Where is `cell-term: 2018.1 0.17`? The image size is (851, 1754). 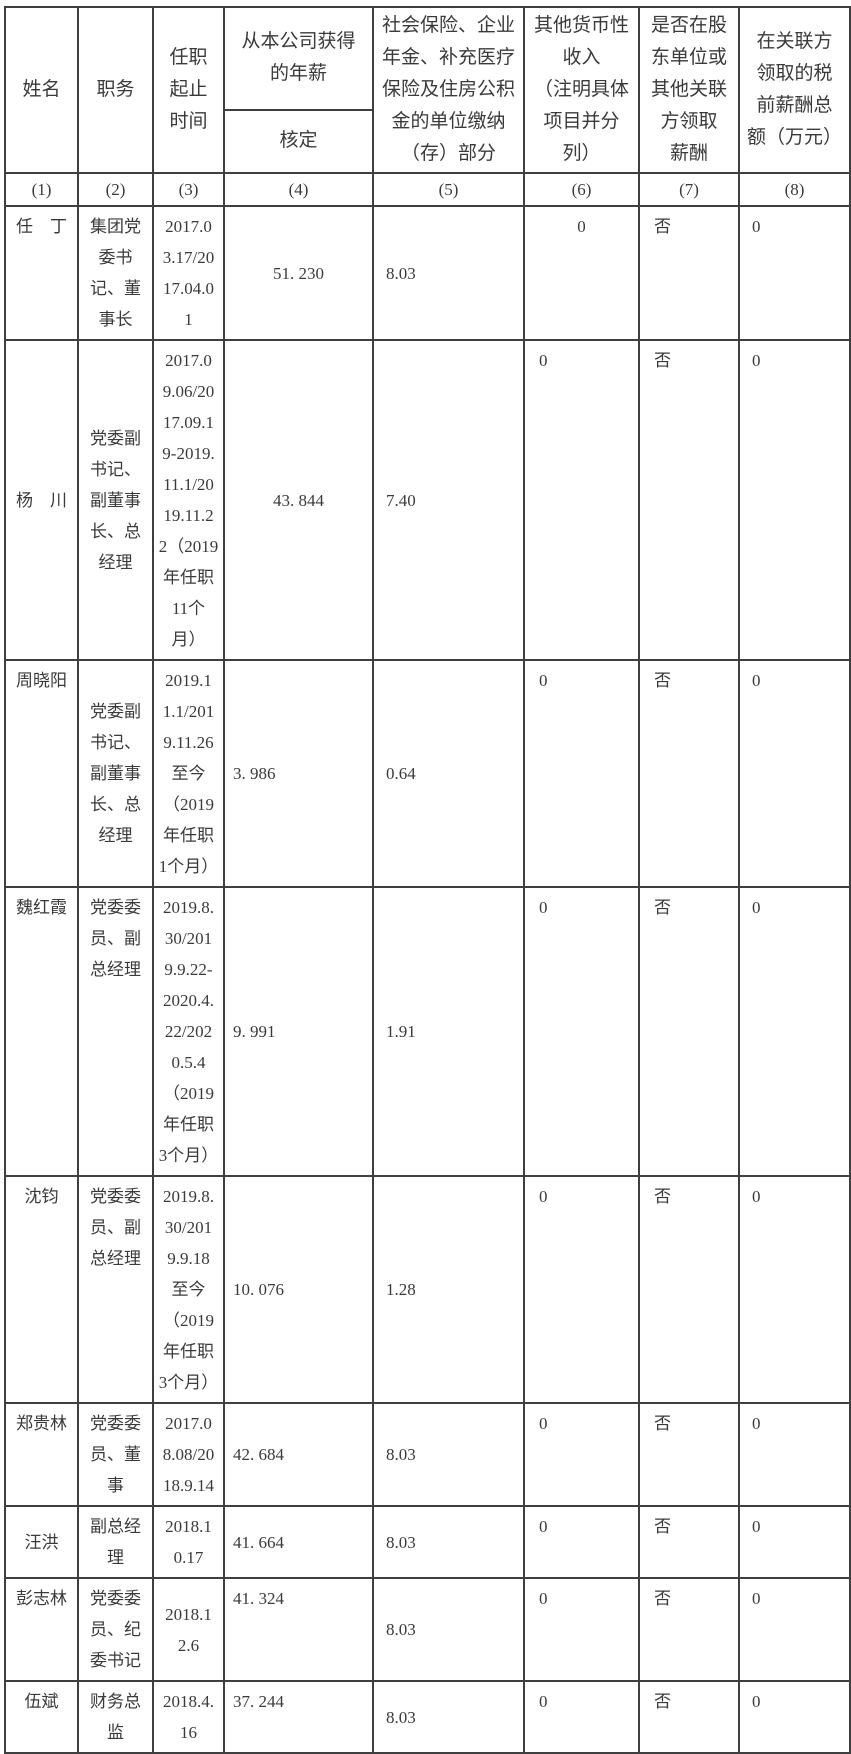
cell-term: 2018.1 0.17 is located at coordinates (188, 1542).